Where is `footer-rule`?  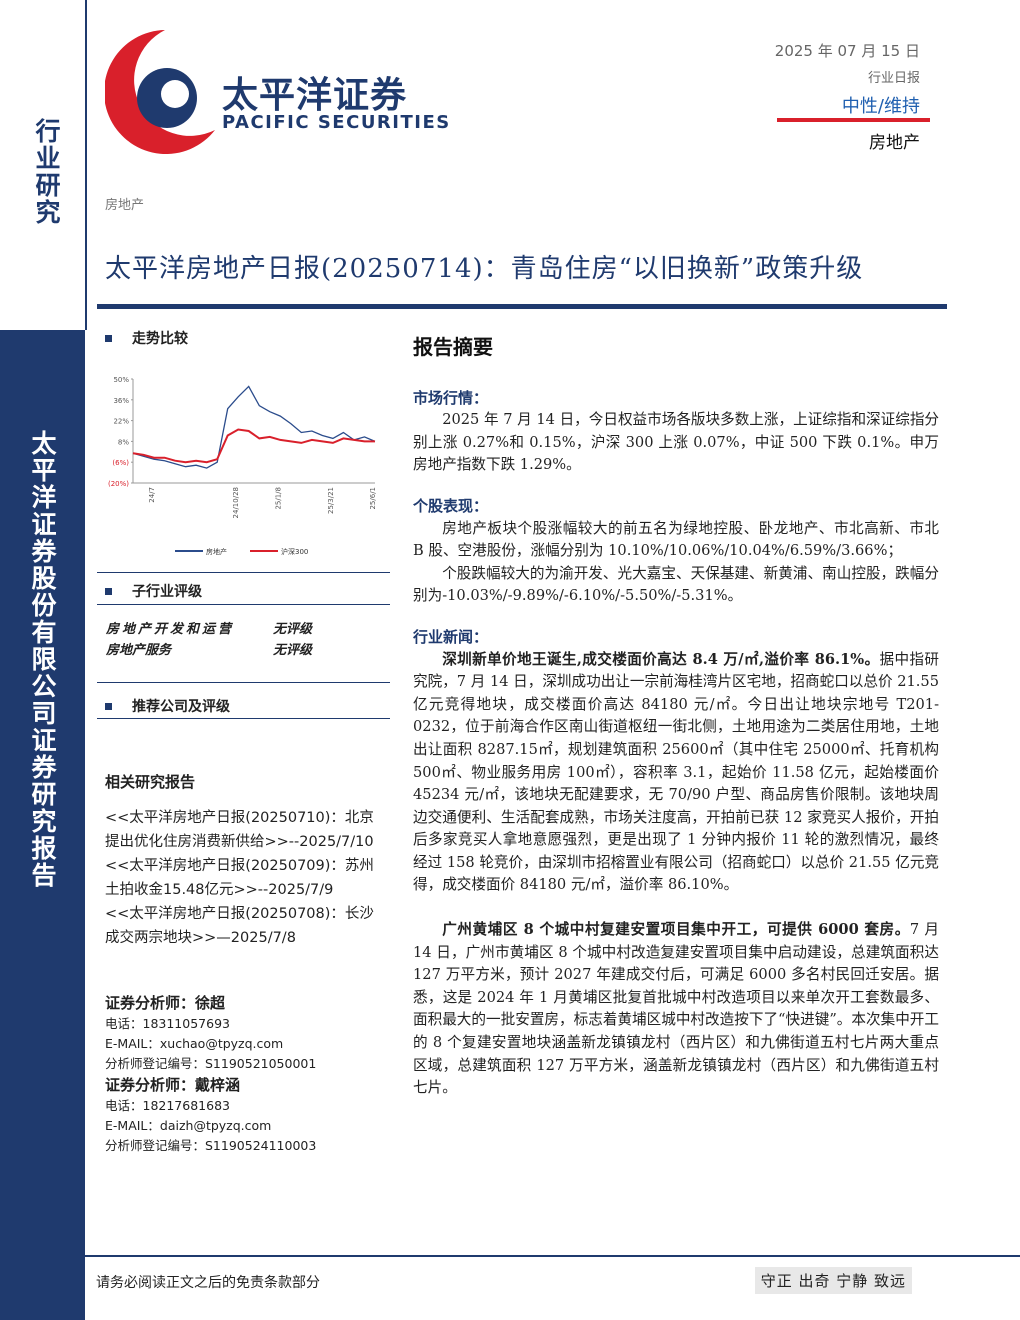
footer-rule is located at coordinates (552, 1256).